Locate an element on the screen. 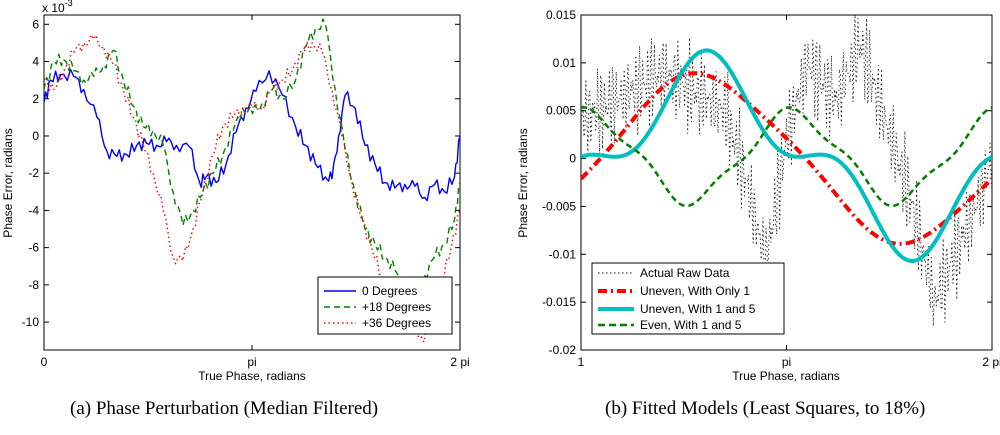 The width and height of the screenshot is (1000, 435). y-tick-label: -2 is located at coordinates (33, 173).